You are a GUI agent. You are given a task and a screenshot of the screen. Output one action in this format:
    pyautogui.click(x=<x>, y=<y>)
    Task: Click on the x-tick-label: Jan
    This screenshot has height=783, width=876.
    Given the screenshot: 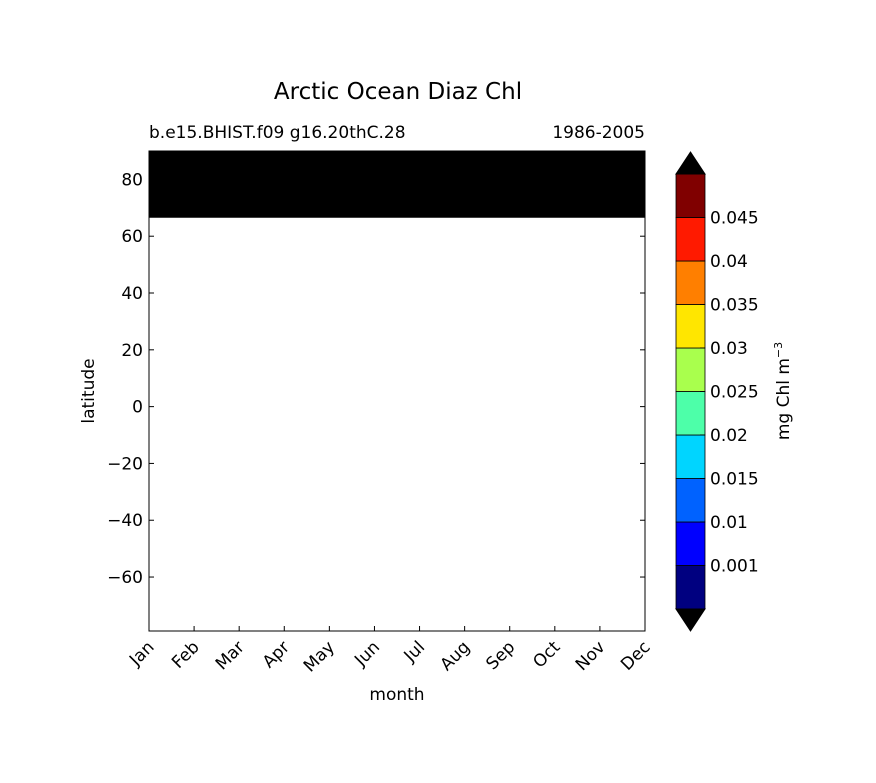 What is the action you would take?
    pyautogui.click(x=141, y=653)
    